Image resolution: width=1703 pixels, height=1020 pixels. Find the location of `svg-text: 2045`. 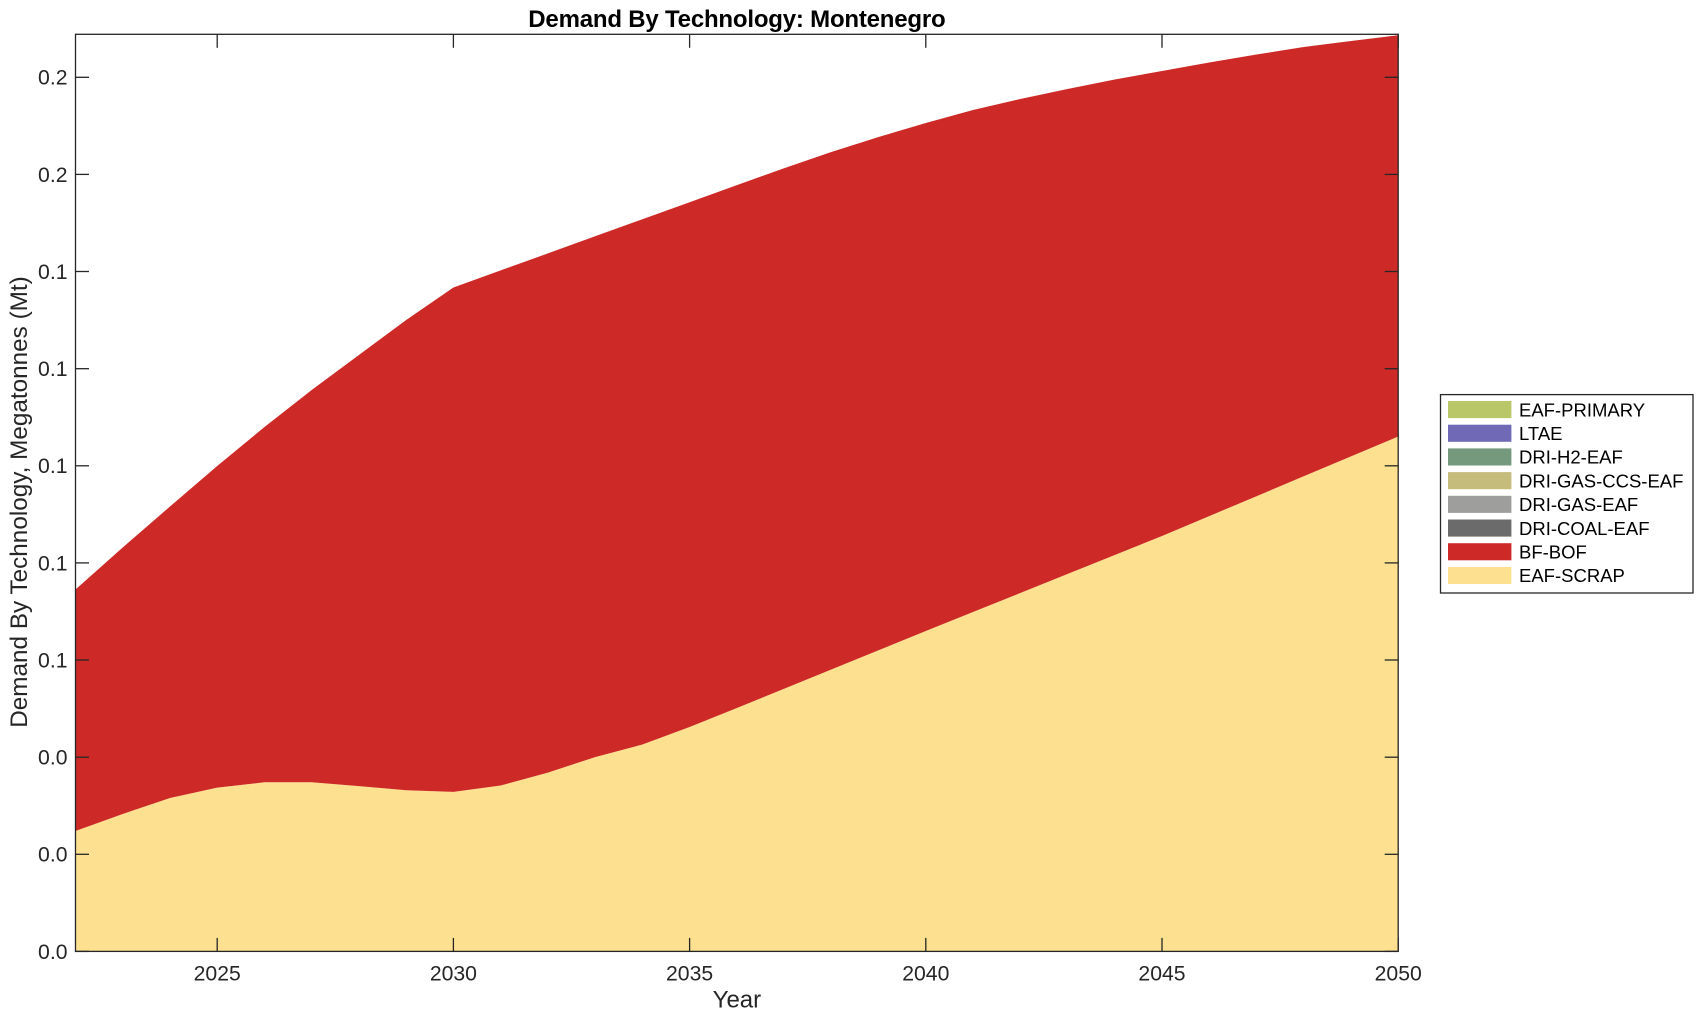

svg-text: 2045 is located at coordinates (1161, 973).